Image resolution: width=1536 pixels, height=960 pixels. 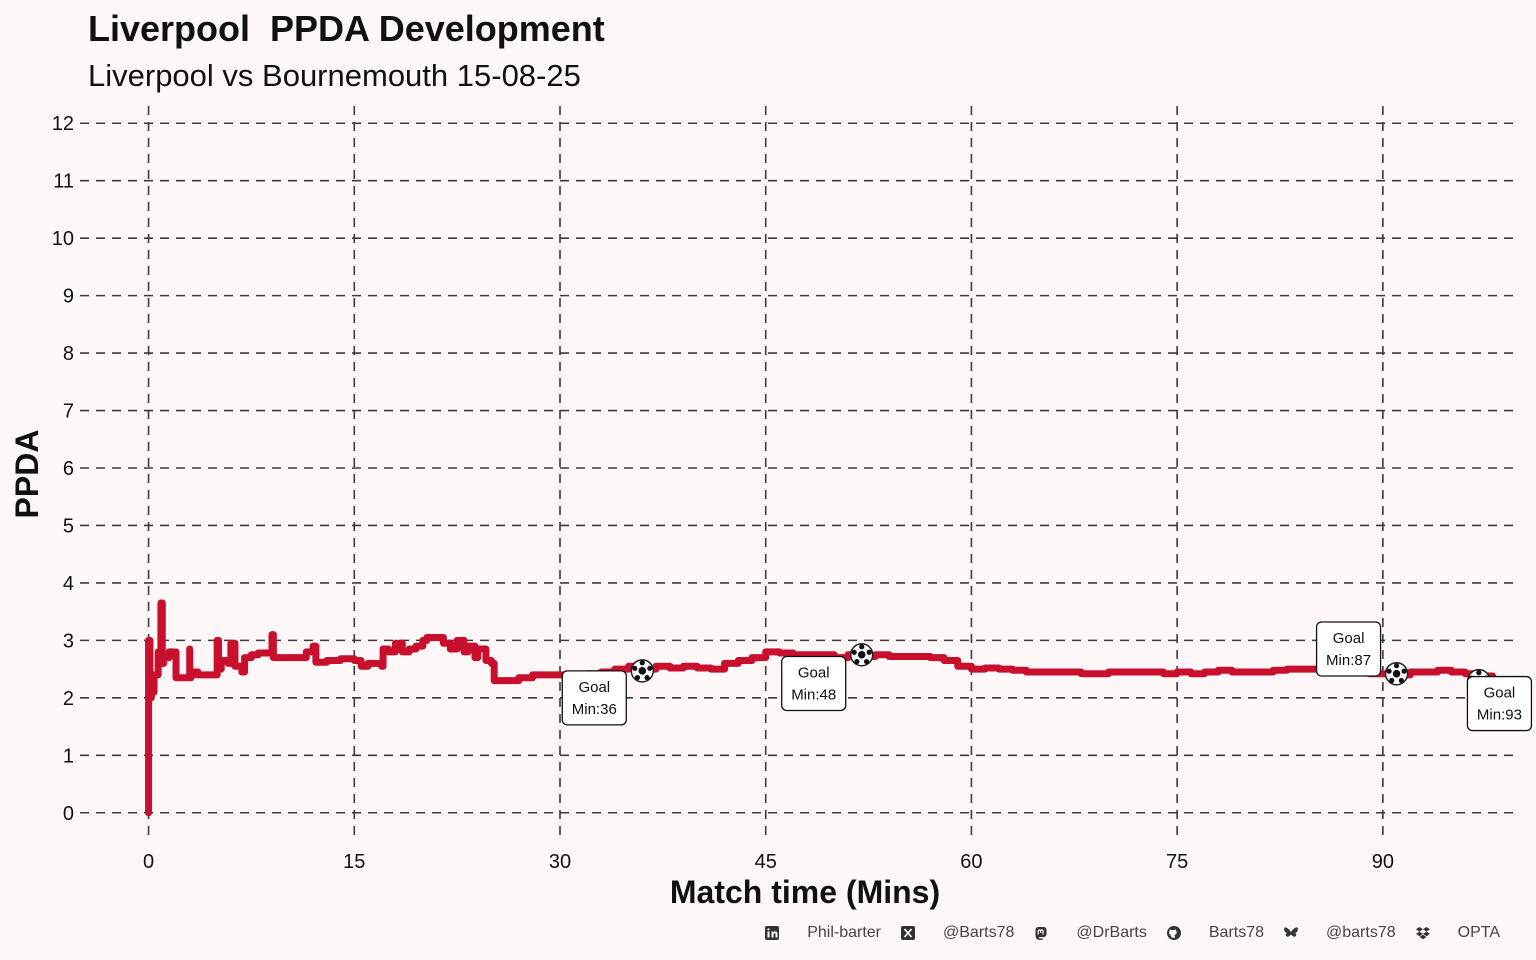 What do you see at coordinates (805, 892) in the screenshot?
I see `x-axis-title: Match time (Mins)` at bounding box center [805, 892].